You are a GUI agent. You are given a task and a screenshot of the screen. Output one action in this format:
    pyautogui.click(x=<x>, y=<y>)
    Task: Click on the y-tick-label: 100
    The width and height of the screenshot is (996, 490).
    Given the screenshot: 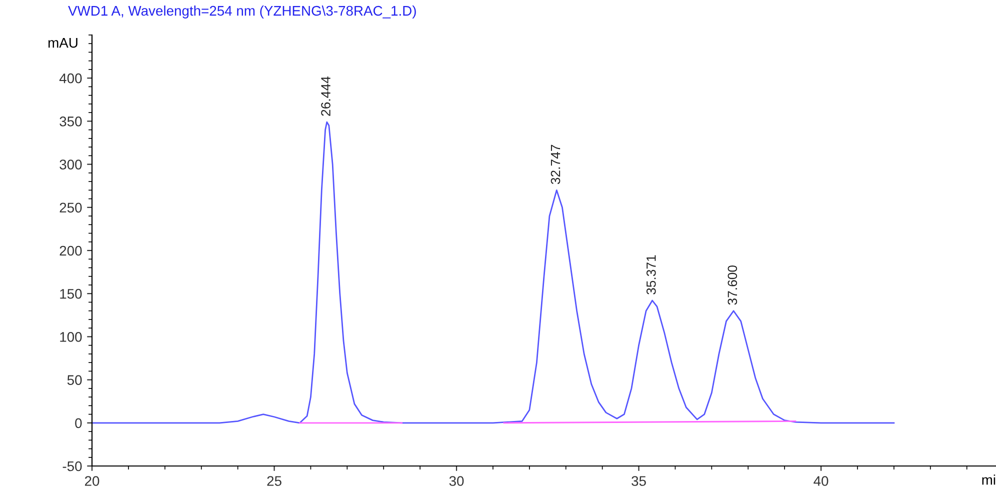 What is the action you would take?
    pyautogui.click(x=71, y=337)
    